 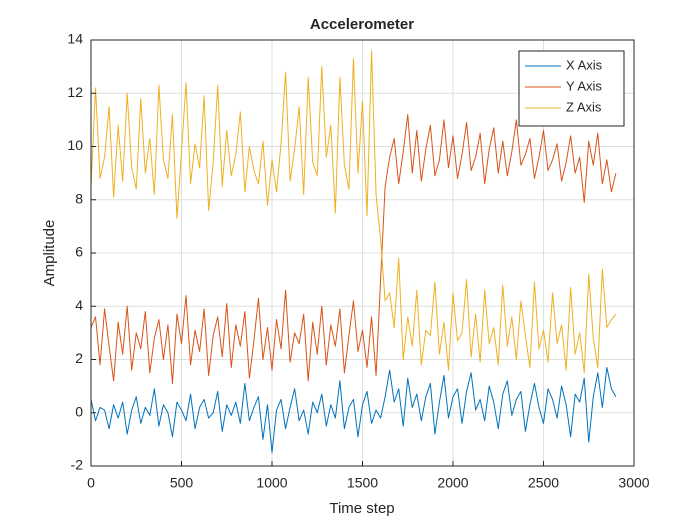 What do you see at coordinates (79, 358) in the screenshot?
I see `y-tick-label: 2` at bounding box center [79, 358].